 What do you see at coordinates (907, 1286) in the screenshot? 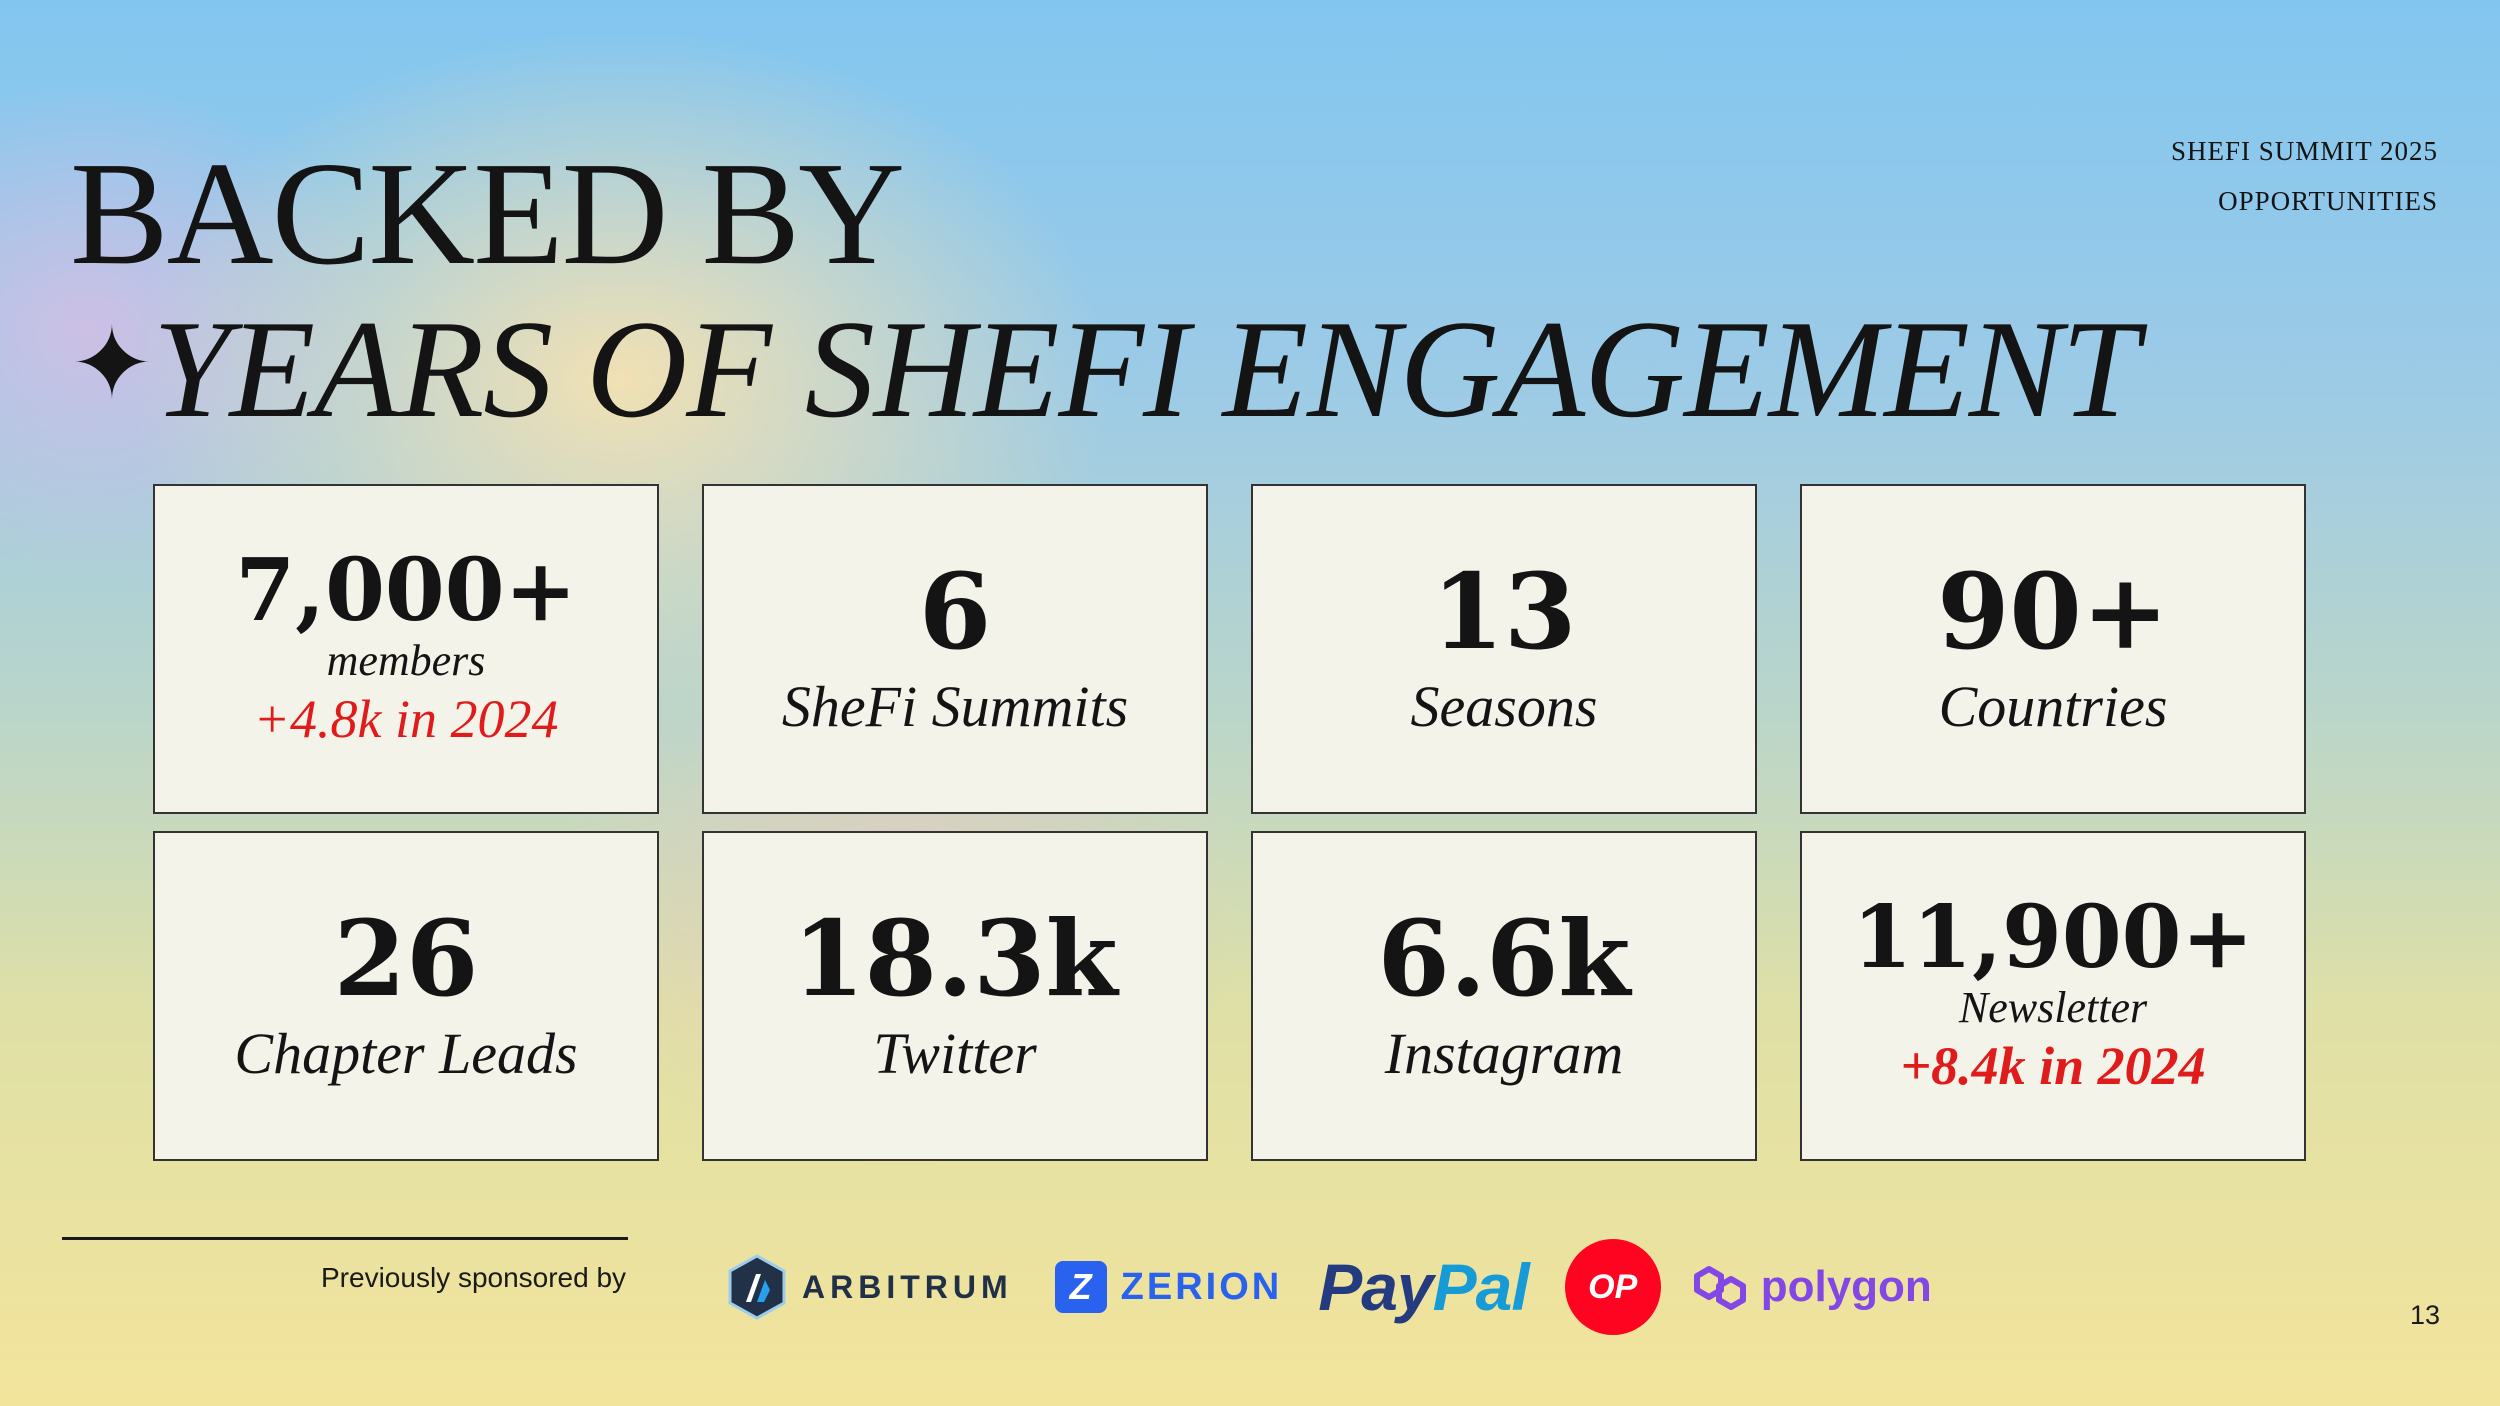
I see `sponsor-name: ARBITRUM` at bounding box center [907, 1286].